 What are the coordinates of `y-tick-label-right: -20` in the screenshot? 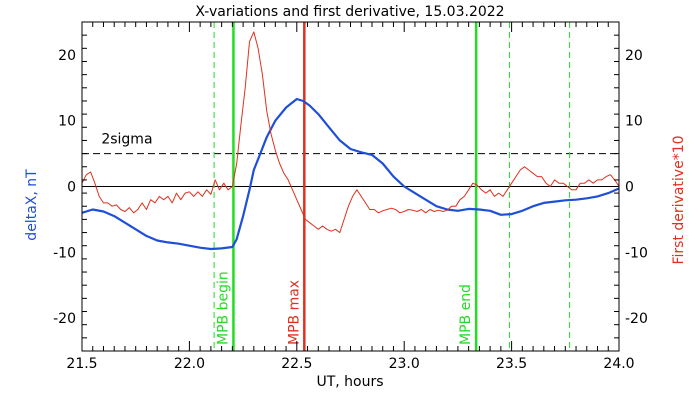 It's located at (636, 319).